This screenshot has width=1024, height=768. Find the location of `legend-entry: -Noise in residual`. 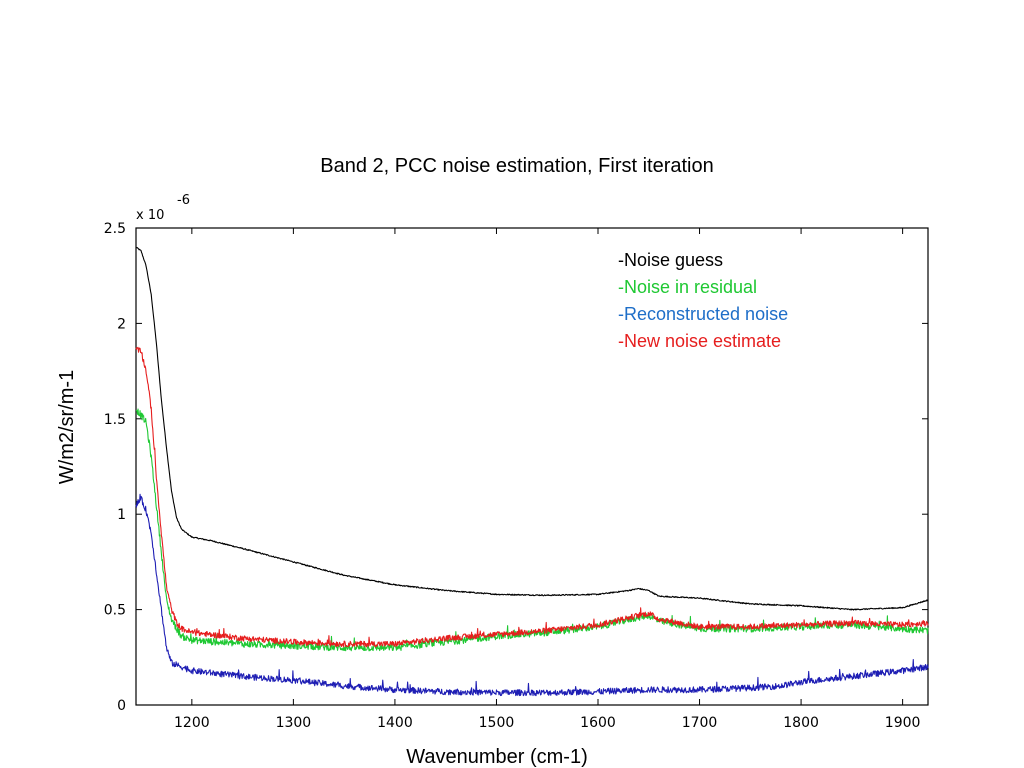

legend-entry: -Noise in residual is located at coordinates (687, 287).